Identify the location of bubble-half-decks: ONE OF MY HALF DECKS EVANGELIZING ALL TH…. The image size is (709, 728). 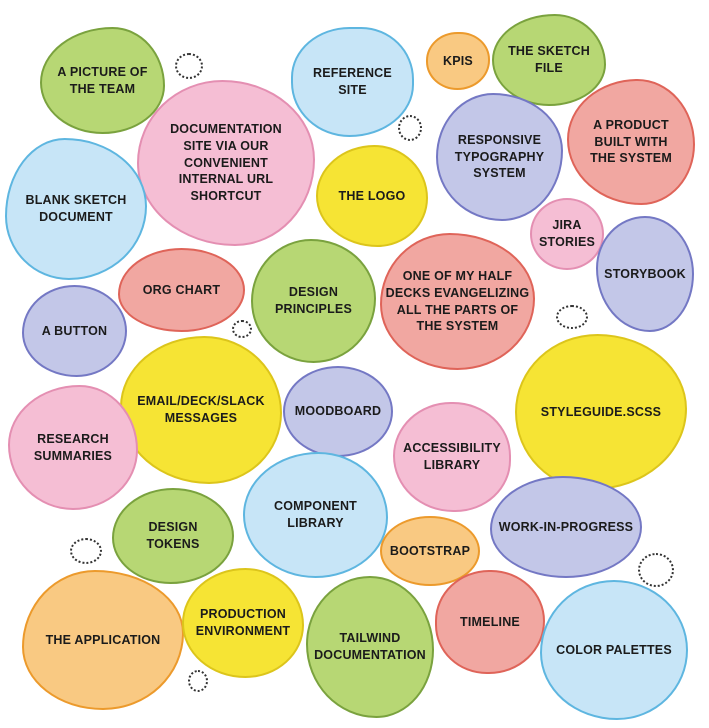
(457, 301).